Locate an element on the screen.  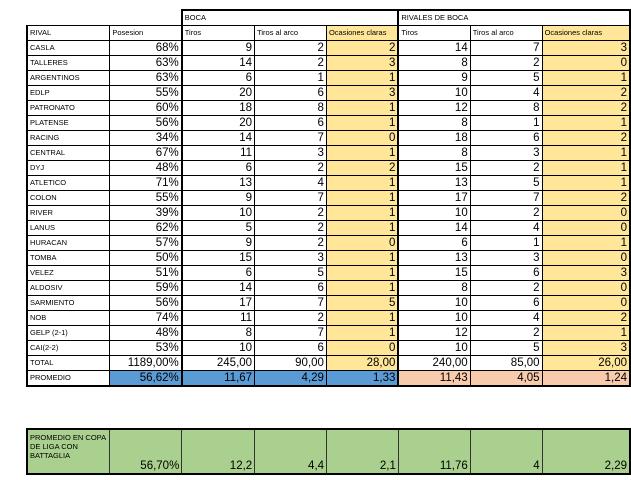
cell-rivales-tiros: 15 is located at coordinates (434, 168).